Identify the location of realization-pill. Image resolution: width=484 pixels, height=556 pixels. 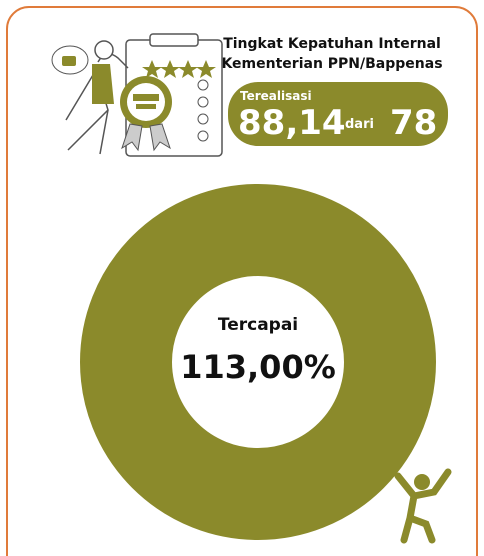
(338, 114).